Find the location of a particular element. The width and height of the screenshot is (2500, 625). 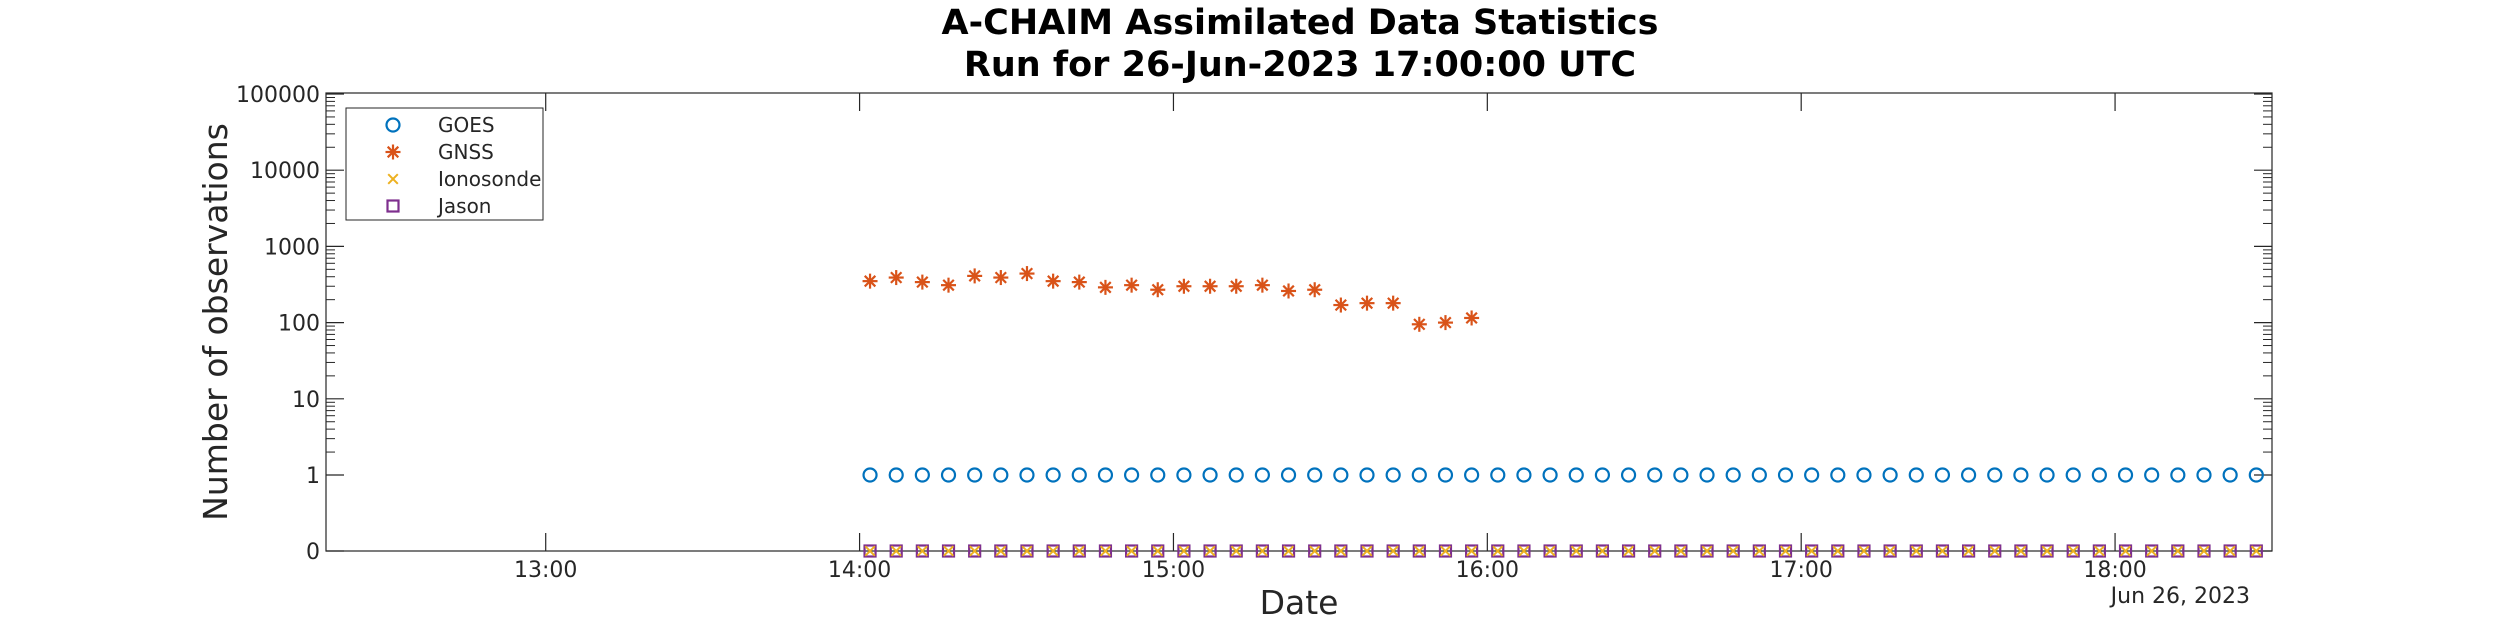

legend-marker-goes is located at coordinates (393, 125).